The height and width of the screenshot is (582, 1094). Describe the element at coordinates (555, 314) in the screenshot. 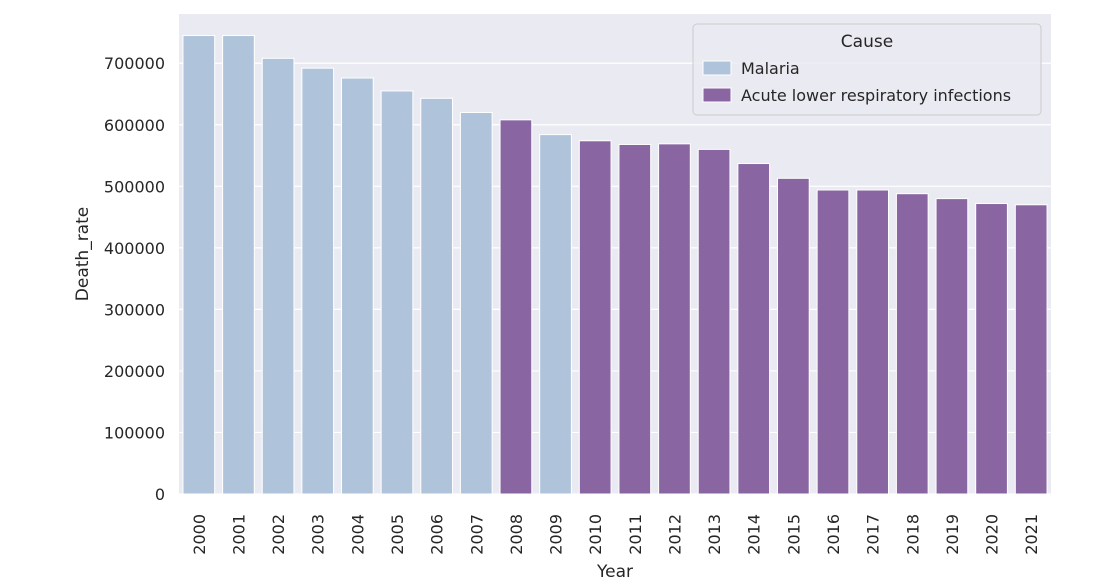

I see `bar-2009` at that location.